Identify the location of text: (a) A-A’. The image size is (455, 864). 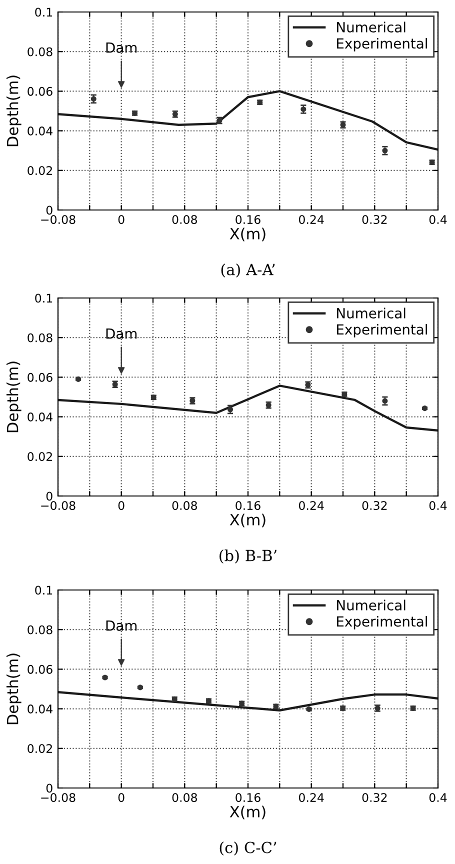
(248, 270).